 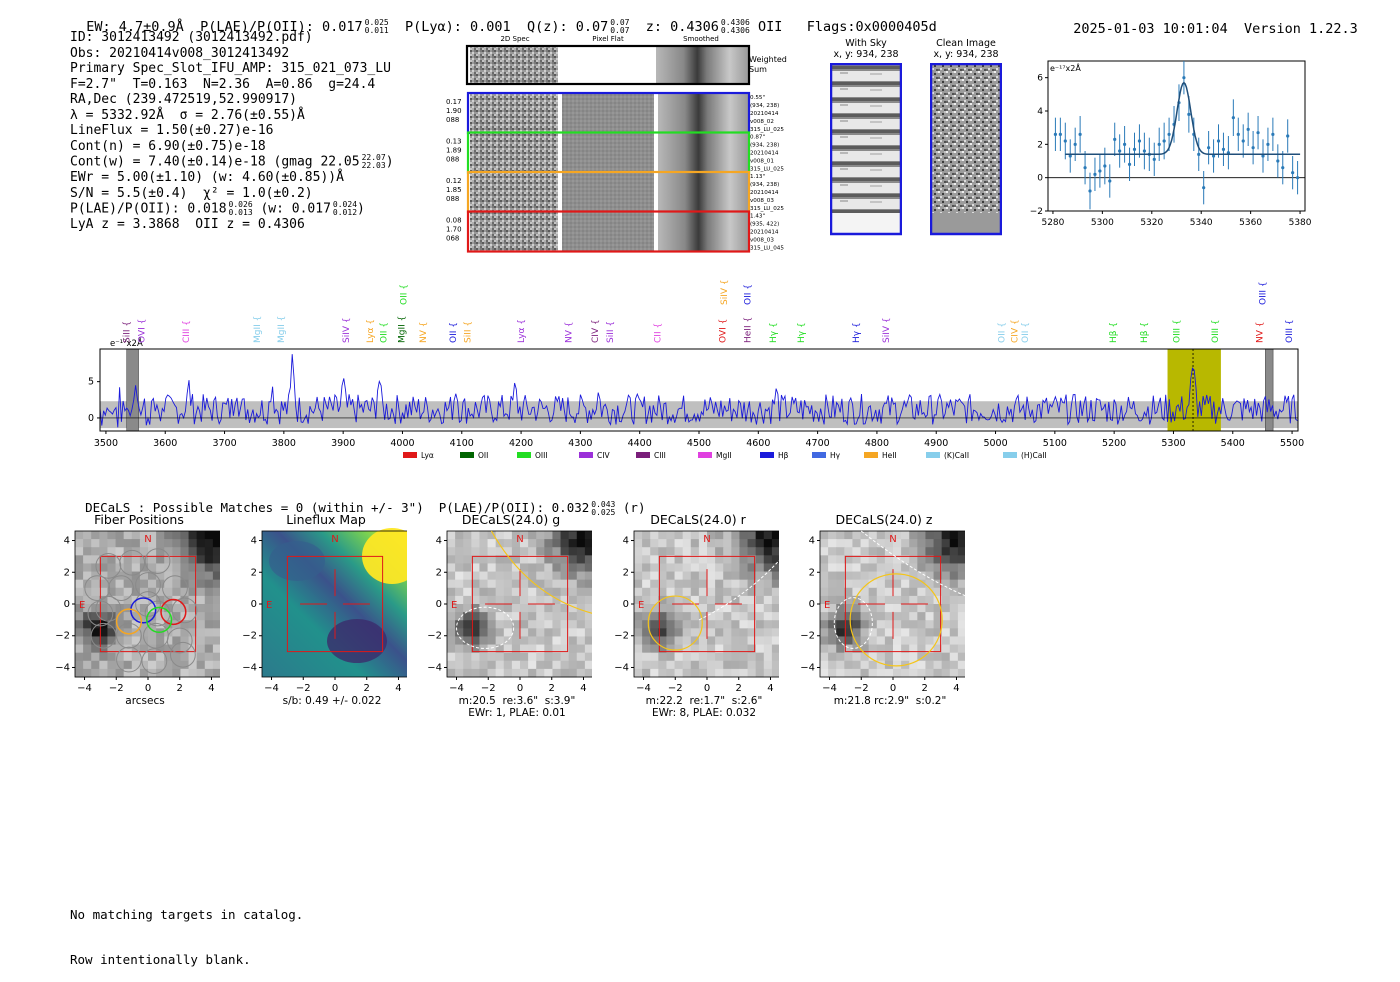 I want to click on full-emission-line-label: OII {, so click(x=1002, y=332).